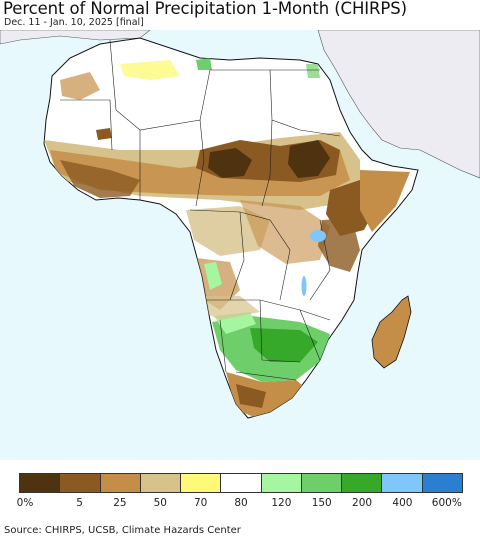 The height and width of the screenshot is (540, 480). Describe the element at coordinates (402, 503) in the screenshot. I see `legend-label: 400` at that location.